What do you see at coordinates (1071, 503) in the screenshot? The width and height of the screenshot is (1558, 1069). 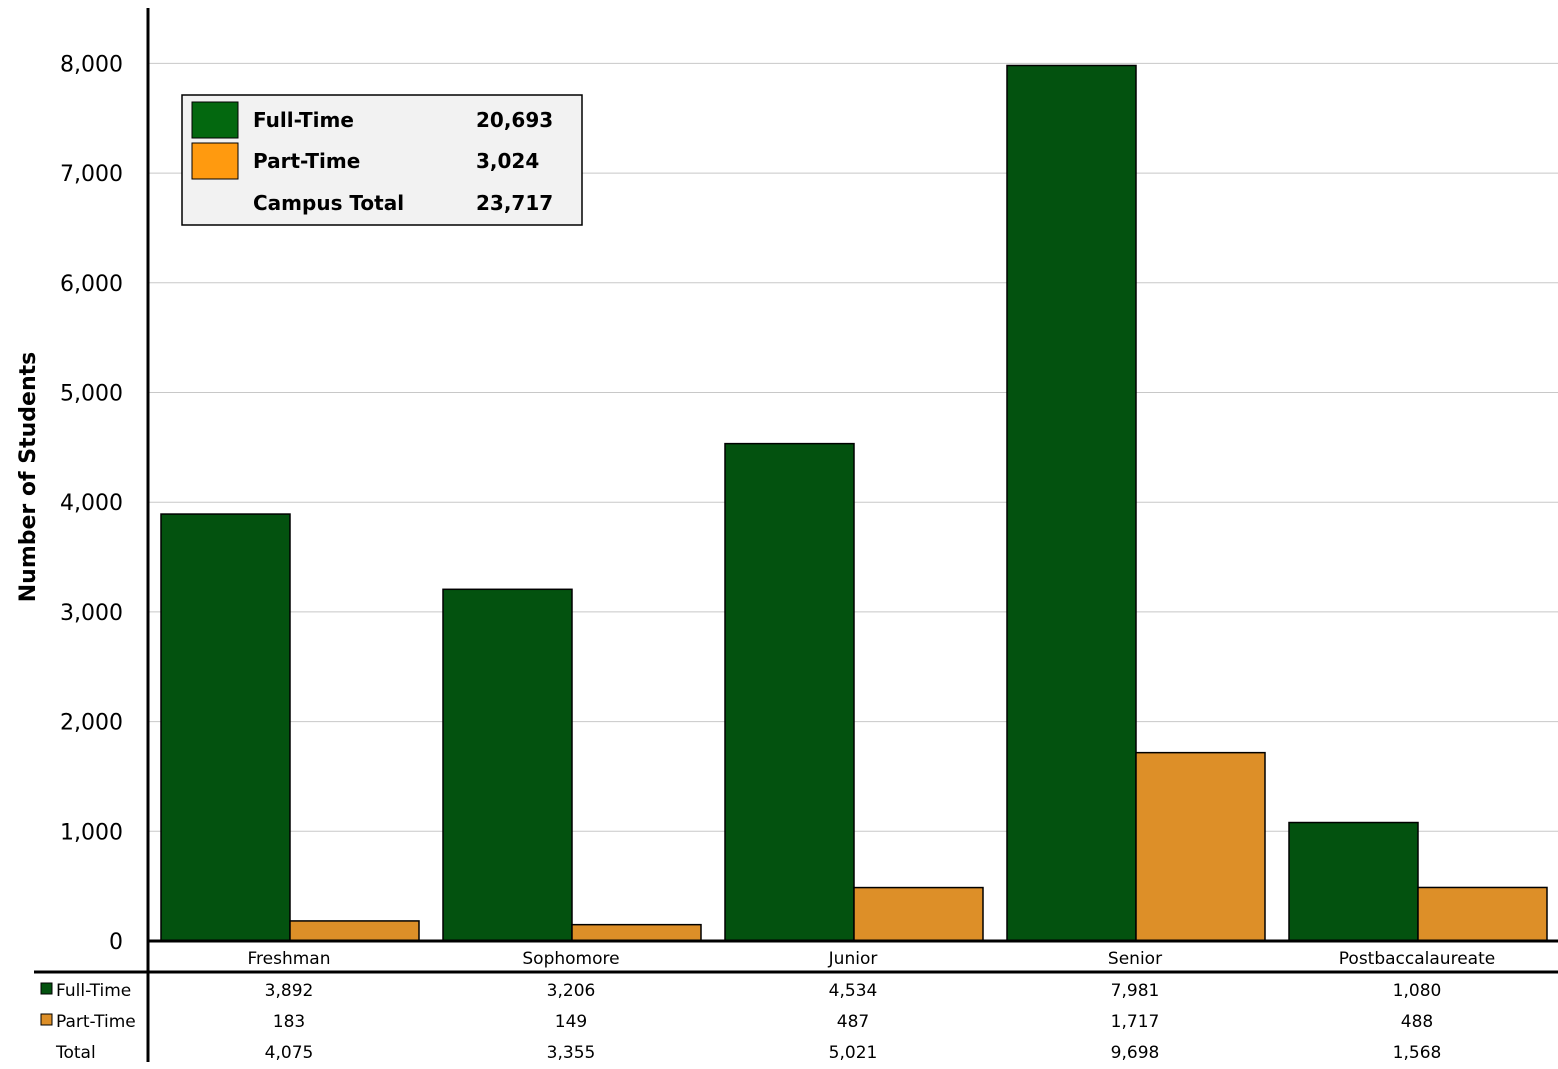 I see `bar-full-time-senior` at bounding box center [1071, 503].